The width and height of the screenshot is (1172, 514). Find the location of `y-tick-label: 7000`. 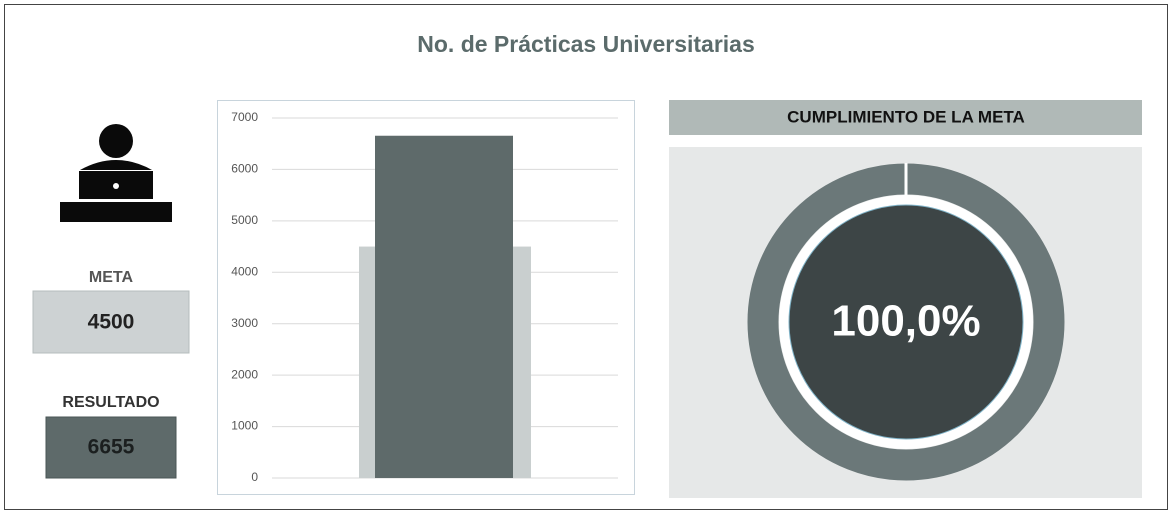

y-tick-label: 7000 is located at coordinates (244, 117).